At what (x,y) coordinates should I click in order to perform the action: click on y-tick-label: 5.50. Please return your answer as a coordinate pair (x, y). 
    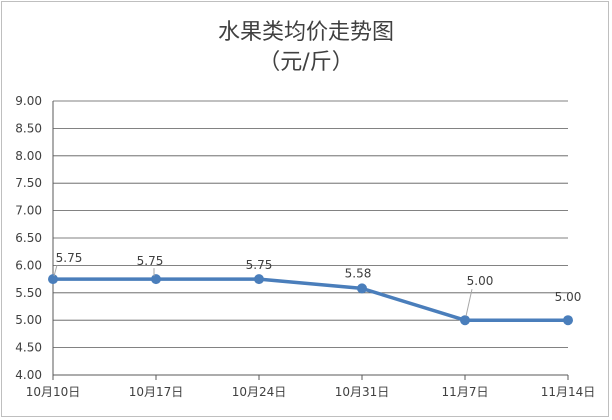
    Looking at the image, I should click on (28, 293).